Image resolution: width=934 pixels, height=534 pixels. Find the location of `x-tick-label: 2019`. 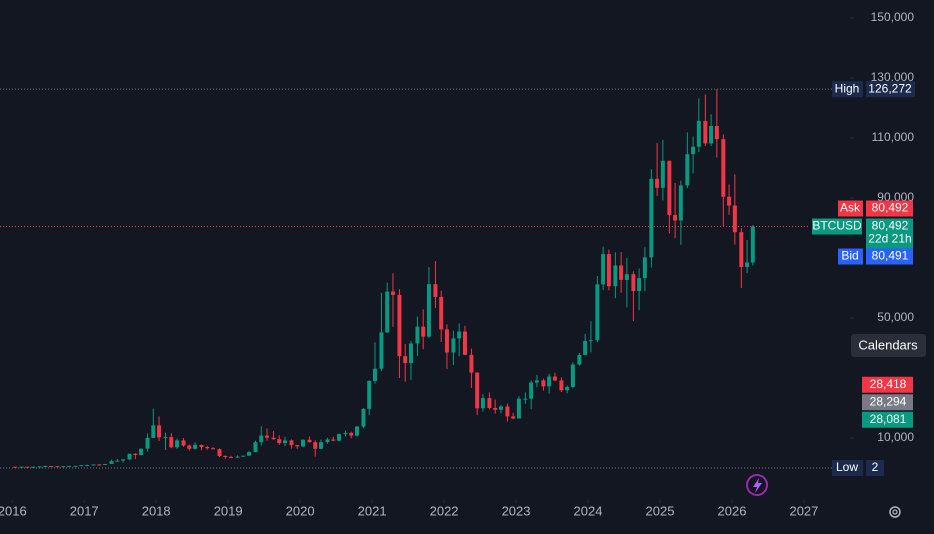

x-tick-label: 2019 is located at coordinates (228, 510).